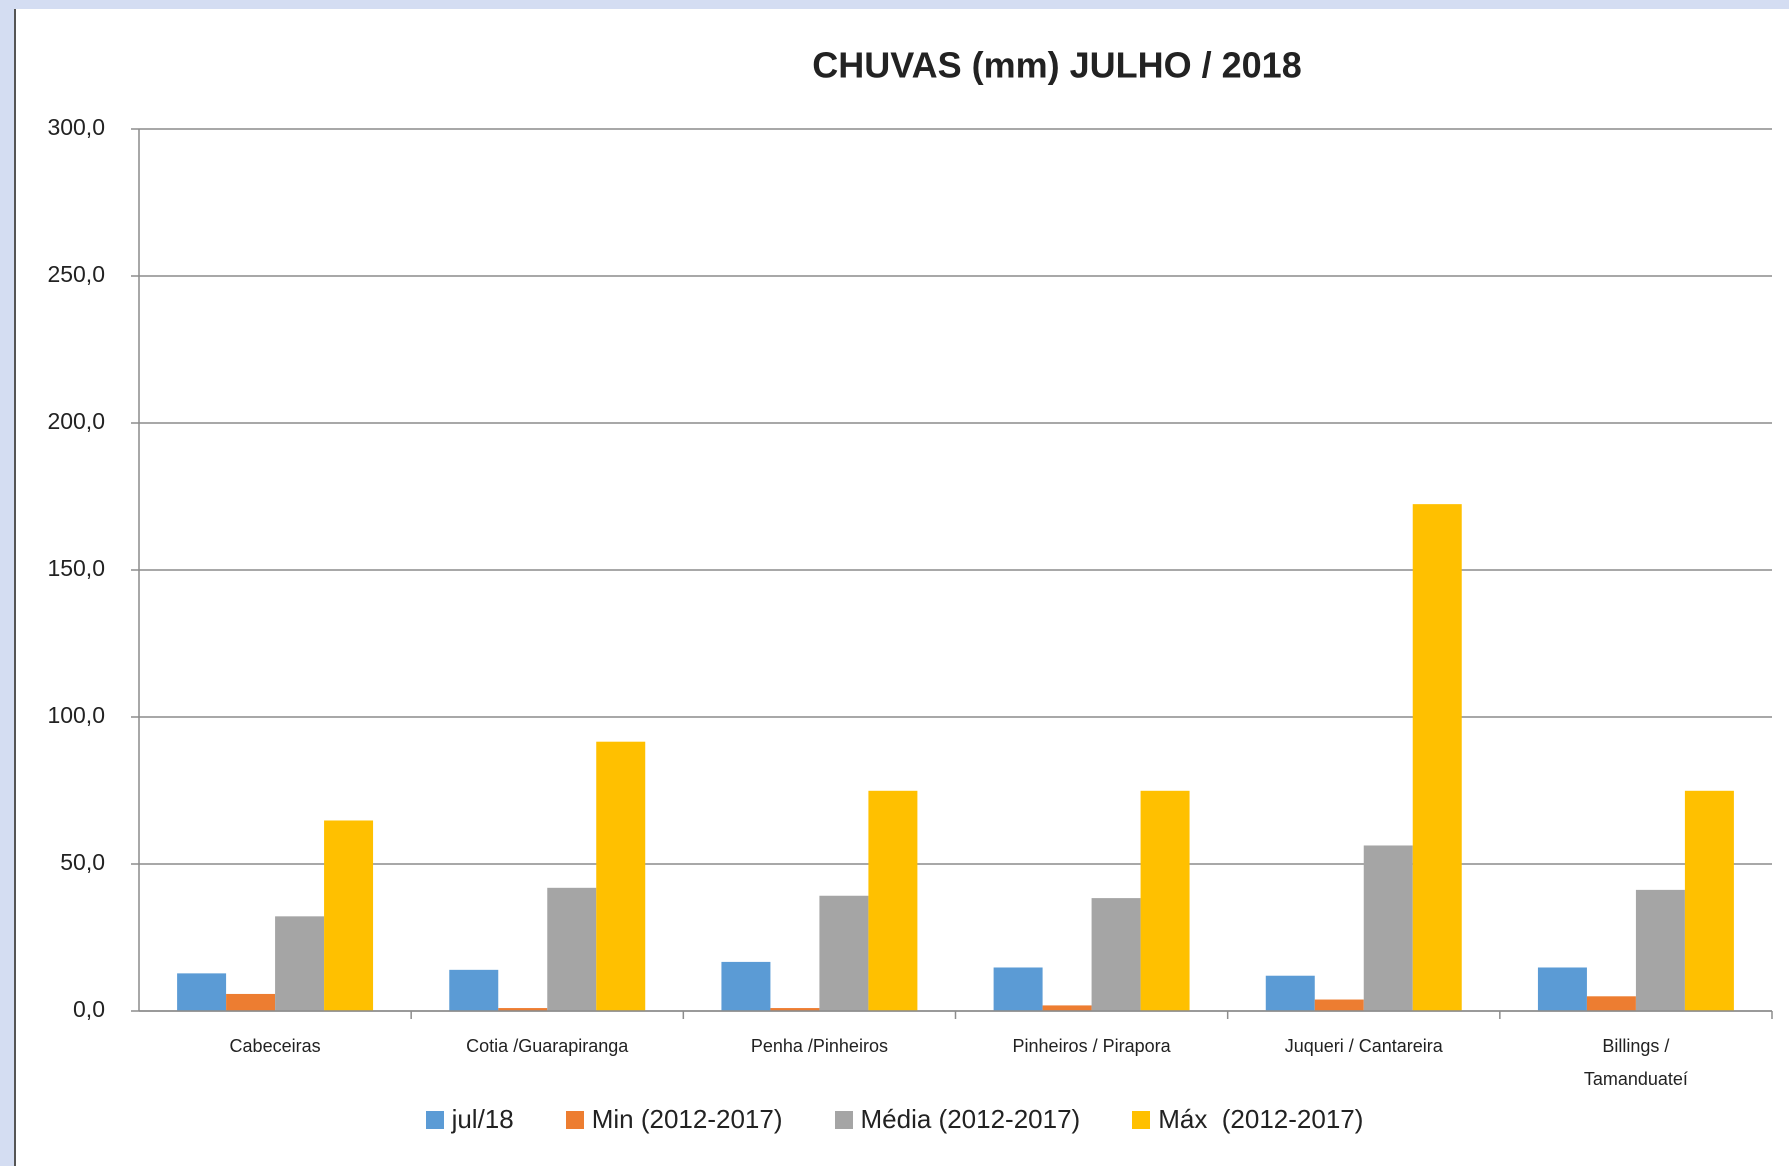 This screenshot has height=1166, width=1789. What do you see at coordinates (76, 421) in the screenshot?
I see `y-tick-label: 200,0` at bounding box center [76, 421].